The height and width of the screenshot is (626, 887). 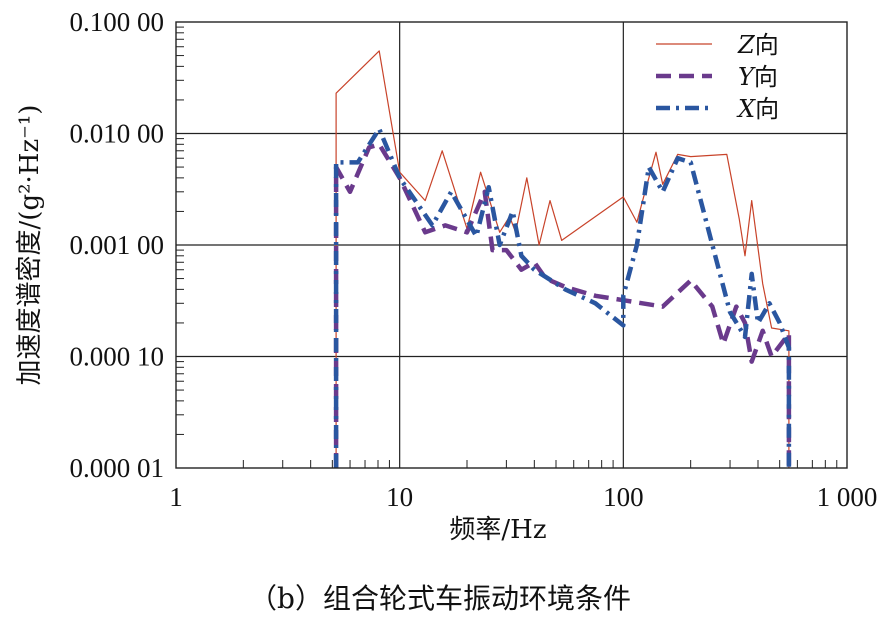 I want to click on y-tick-label: 0.100 00, so click(x=117, y=22).